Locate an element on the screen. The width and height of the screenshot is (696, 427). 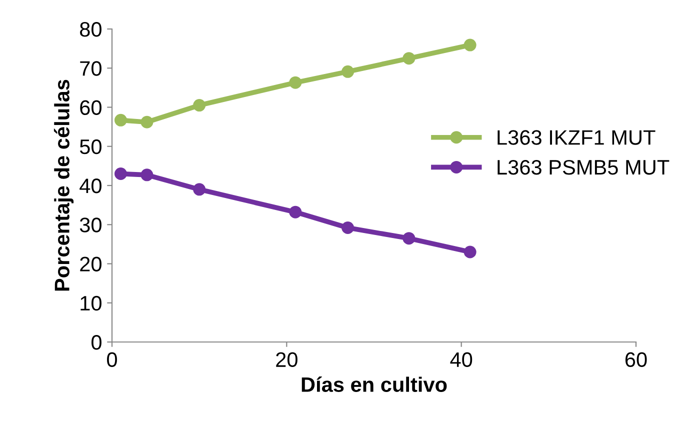
y-tick-label: 20 is located at coordinates (91, 264).